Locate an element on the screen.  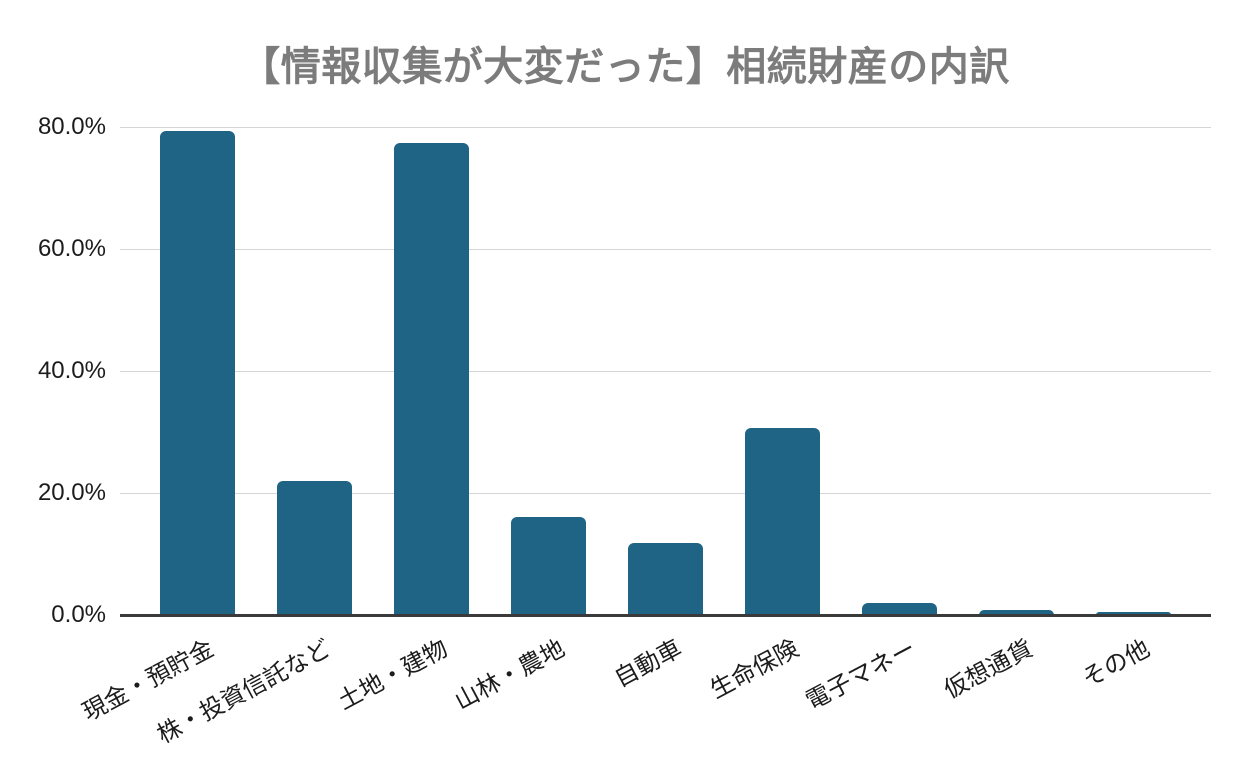
gridline-60.0% is located at coordinates (665, 249).